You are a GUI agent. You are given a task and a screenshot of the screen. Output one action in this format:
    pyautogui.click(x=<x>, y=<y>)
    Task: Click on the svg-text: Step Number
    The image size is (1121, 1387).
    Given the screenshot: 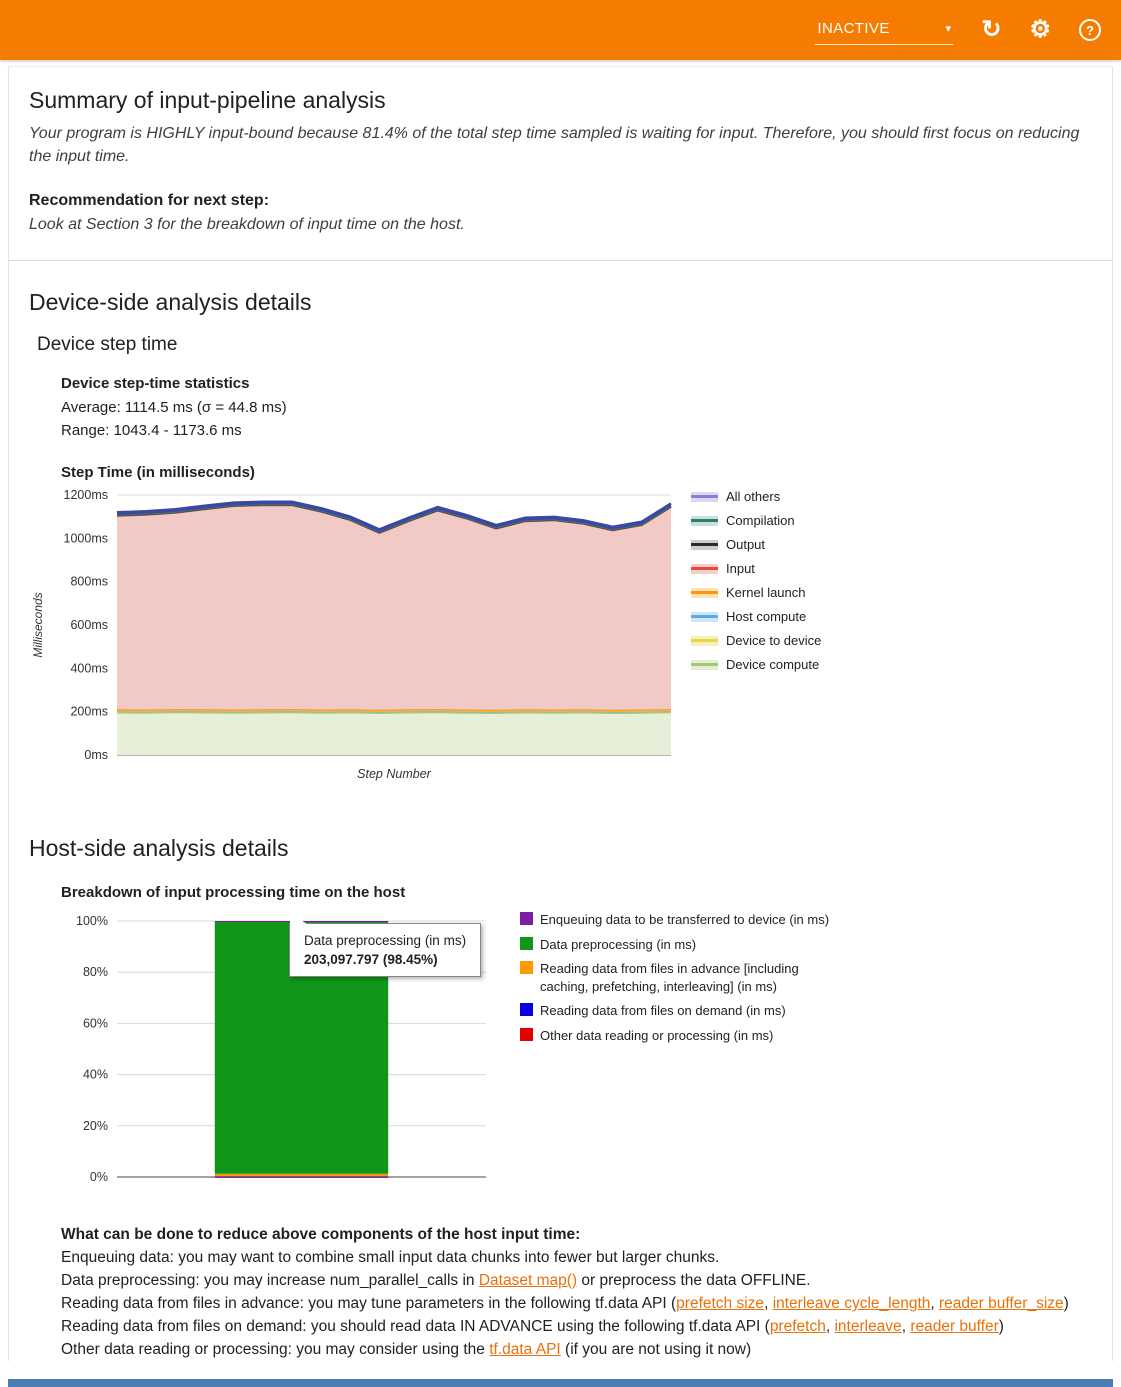 What is the action you would take?
    pyautogui.click(x=394, y=774)
    